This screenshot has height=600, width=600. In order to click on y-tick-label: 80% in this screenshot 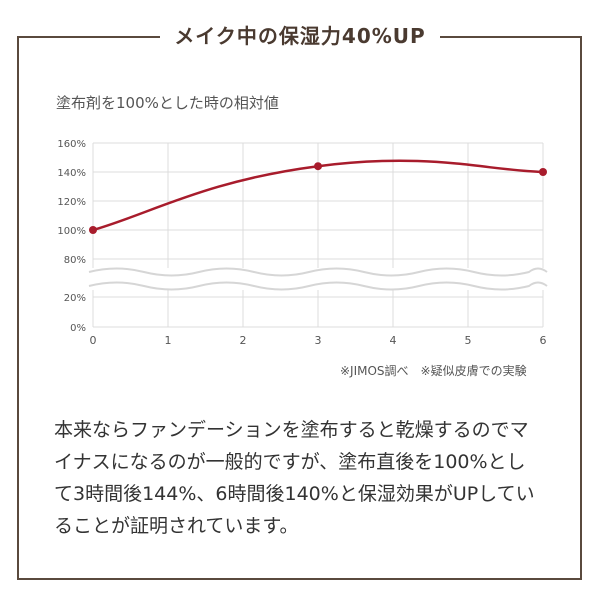, I will do `click(75, 260)`.